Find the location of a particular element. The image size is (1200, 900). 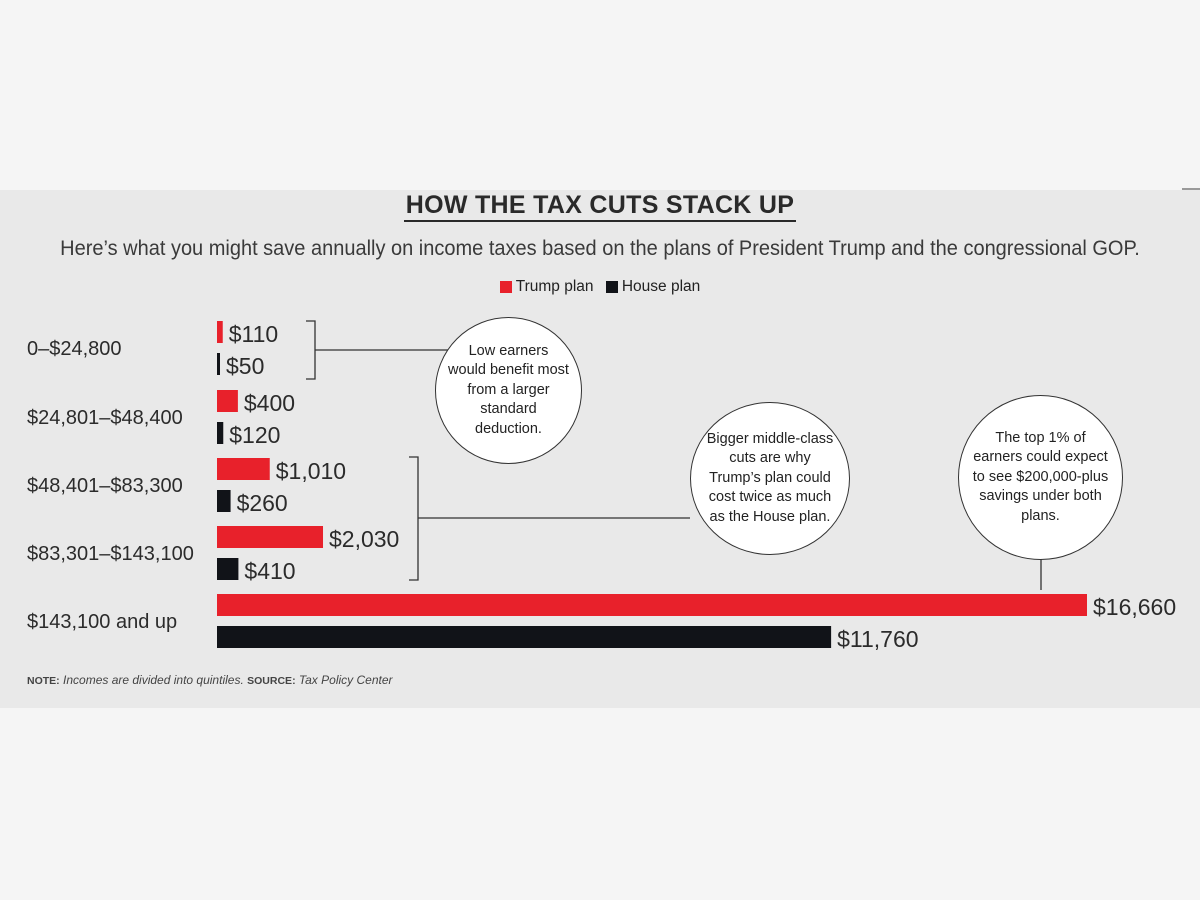

source-label: SOURCE: is located at coordinates (271, 681).